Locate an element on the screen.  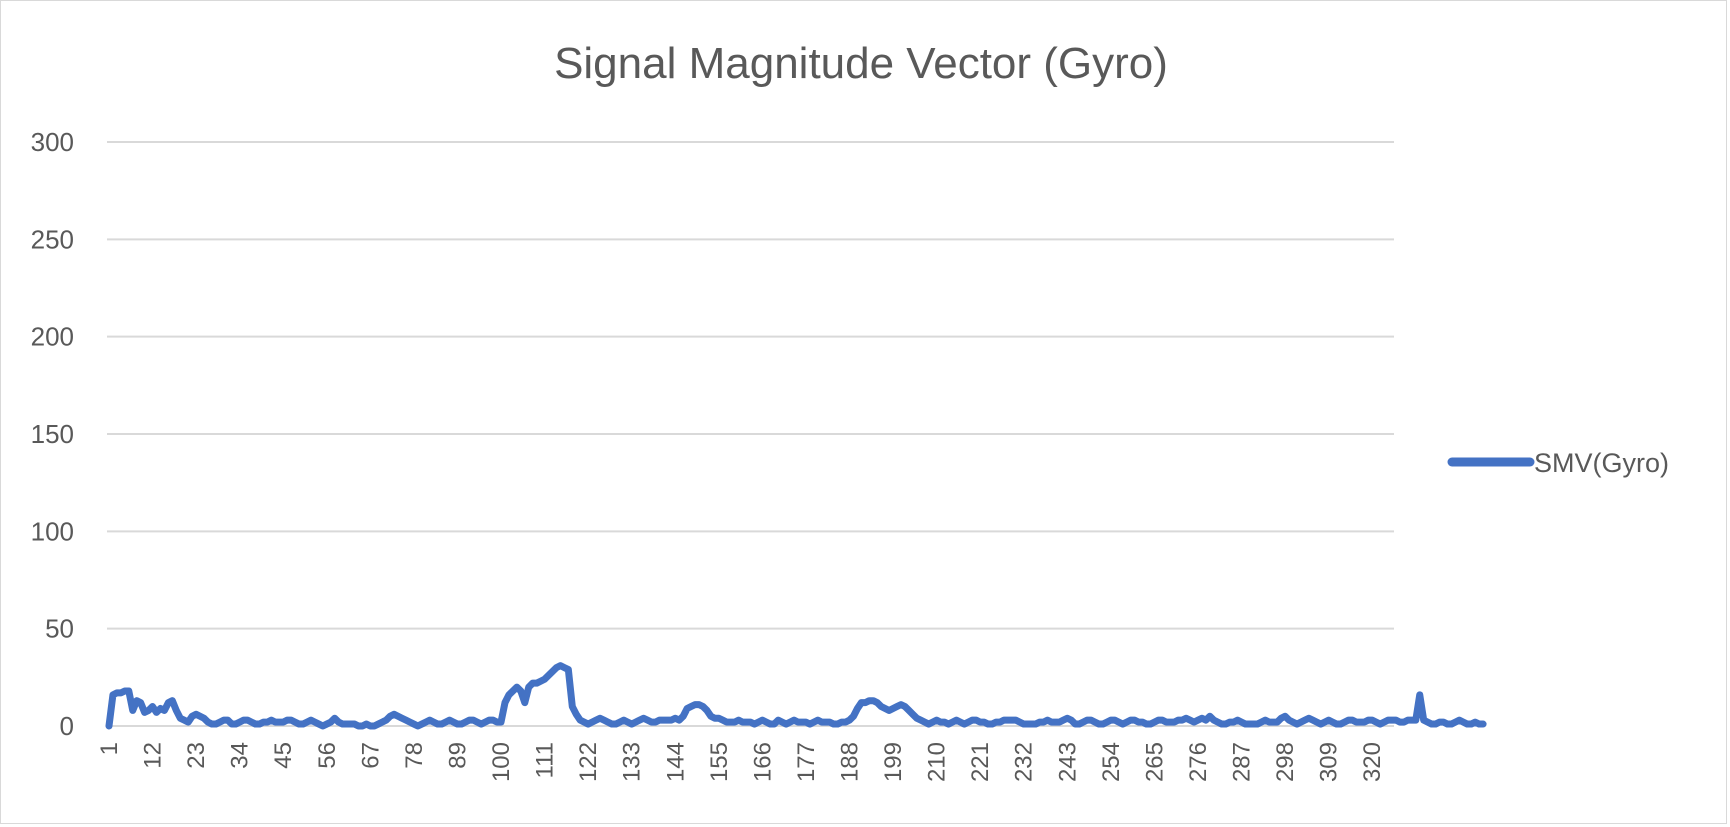
y-tick-label: 300 is located at coordinates (52, 142).